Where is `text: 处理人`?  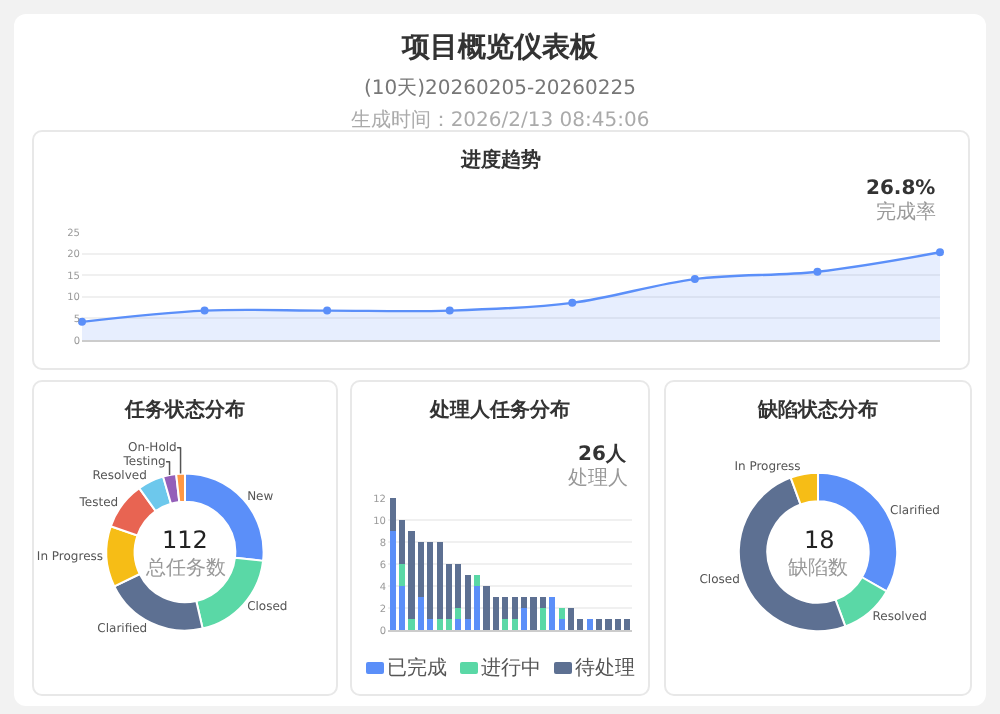
text: 处理人 is located at coordinates (598, 478).